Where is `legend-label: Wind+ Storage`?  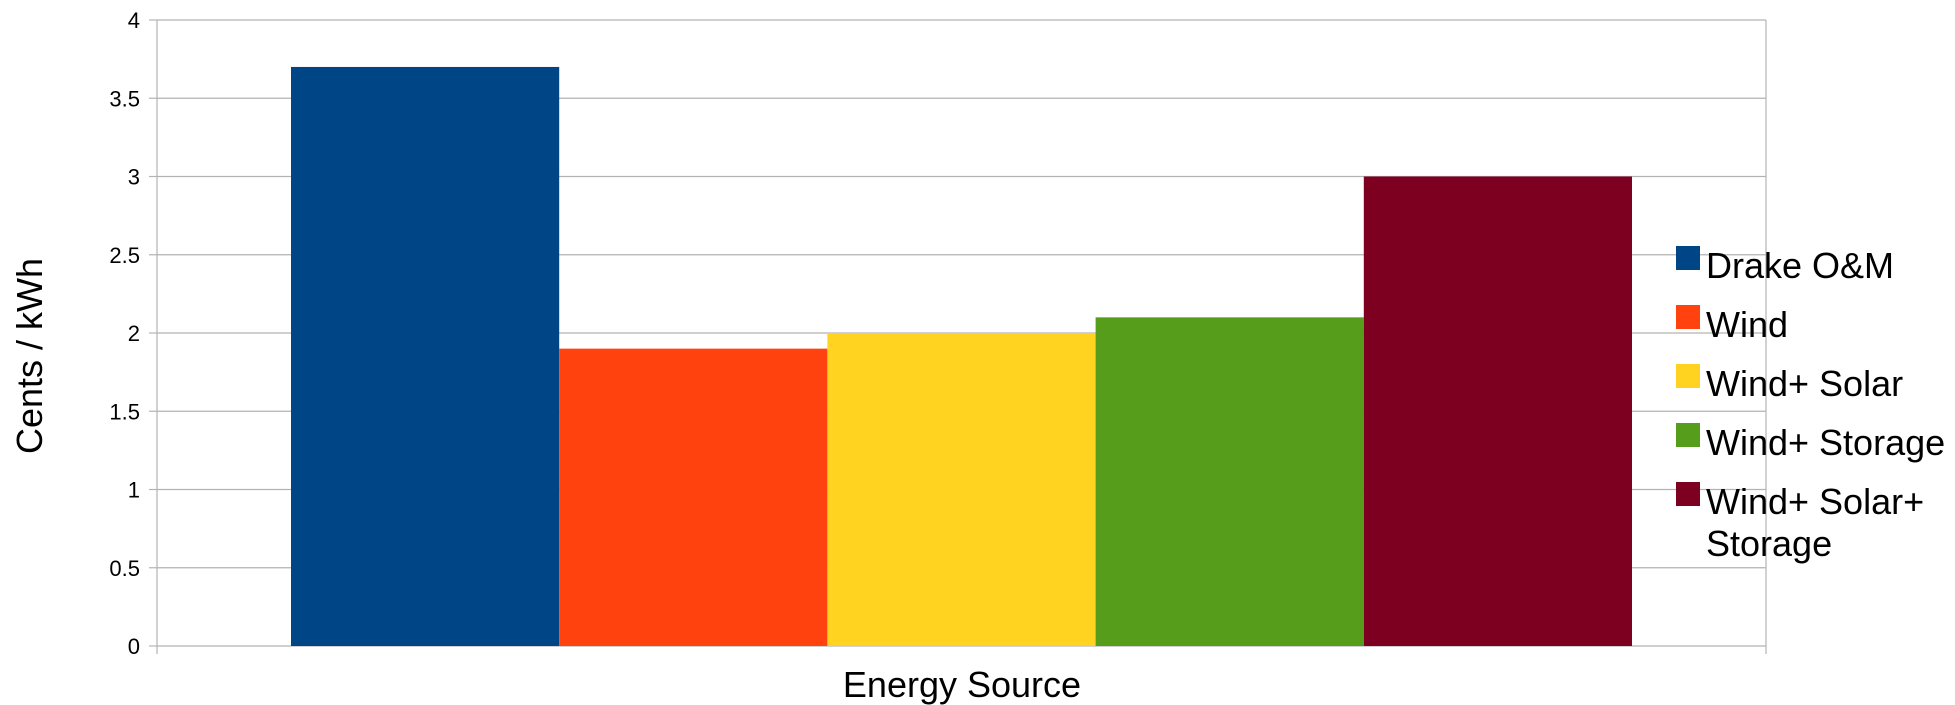
legend-label: Wind+ Storage is located at coordinates (1825, 442).